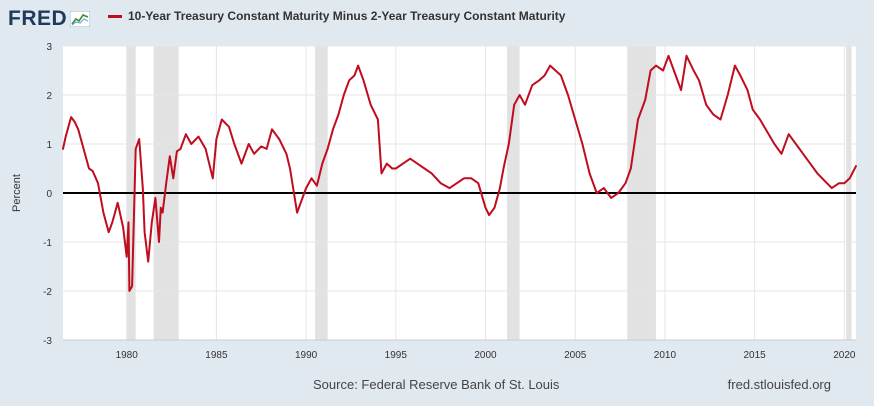  Describe the element at coordinates (306, 355) in the screenshot. I see `x-tick-label: 1990` at that location.